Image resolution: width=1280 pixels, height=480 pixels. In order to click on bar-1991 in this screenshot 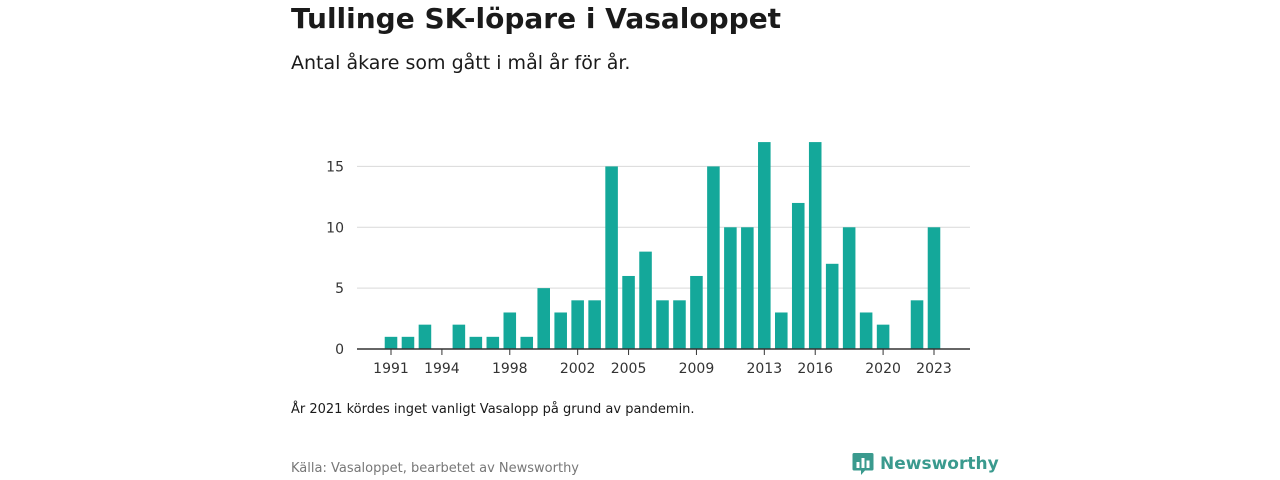, I will do `click(391, 342)`.